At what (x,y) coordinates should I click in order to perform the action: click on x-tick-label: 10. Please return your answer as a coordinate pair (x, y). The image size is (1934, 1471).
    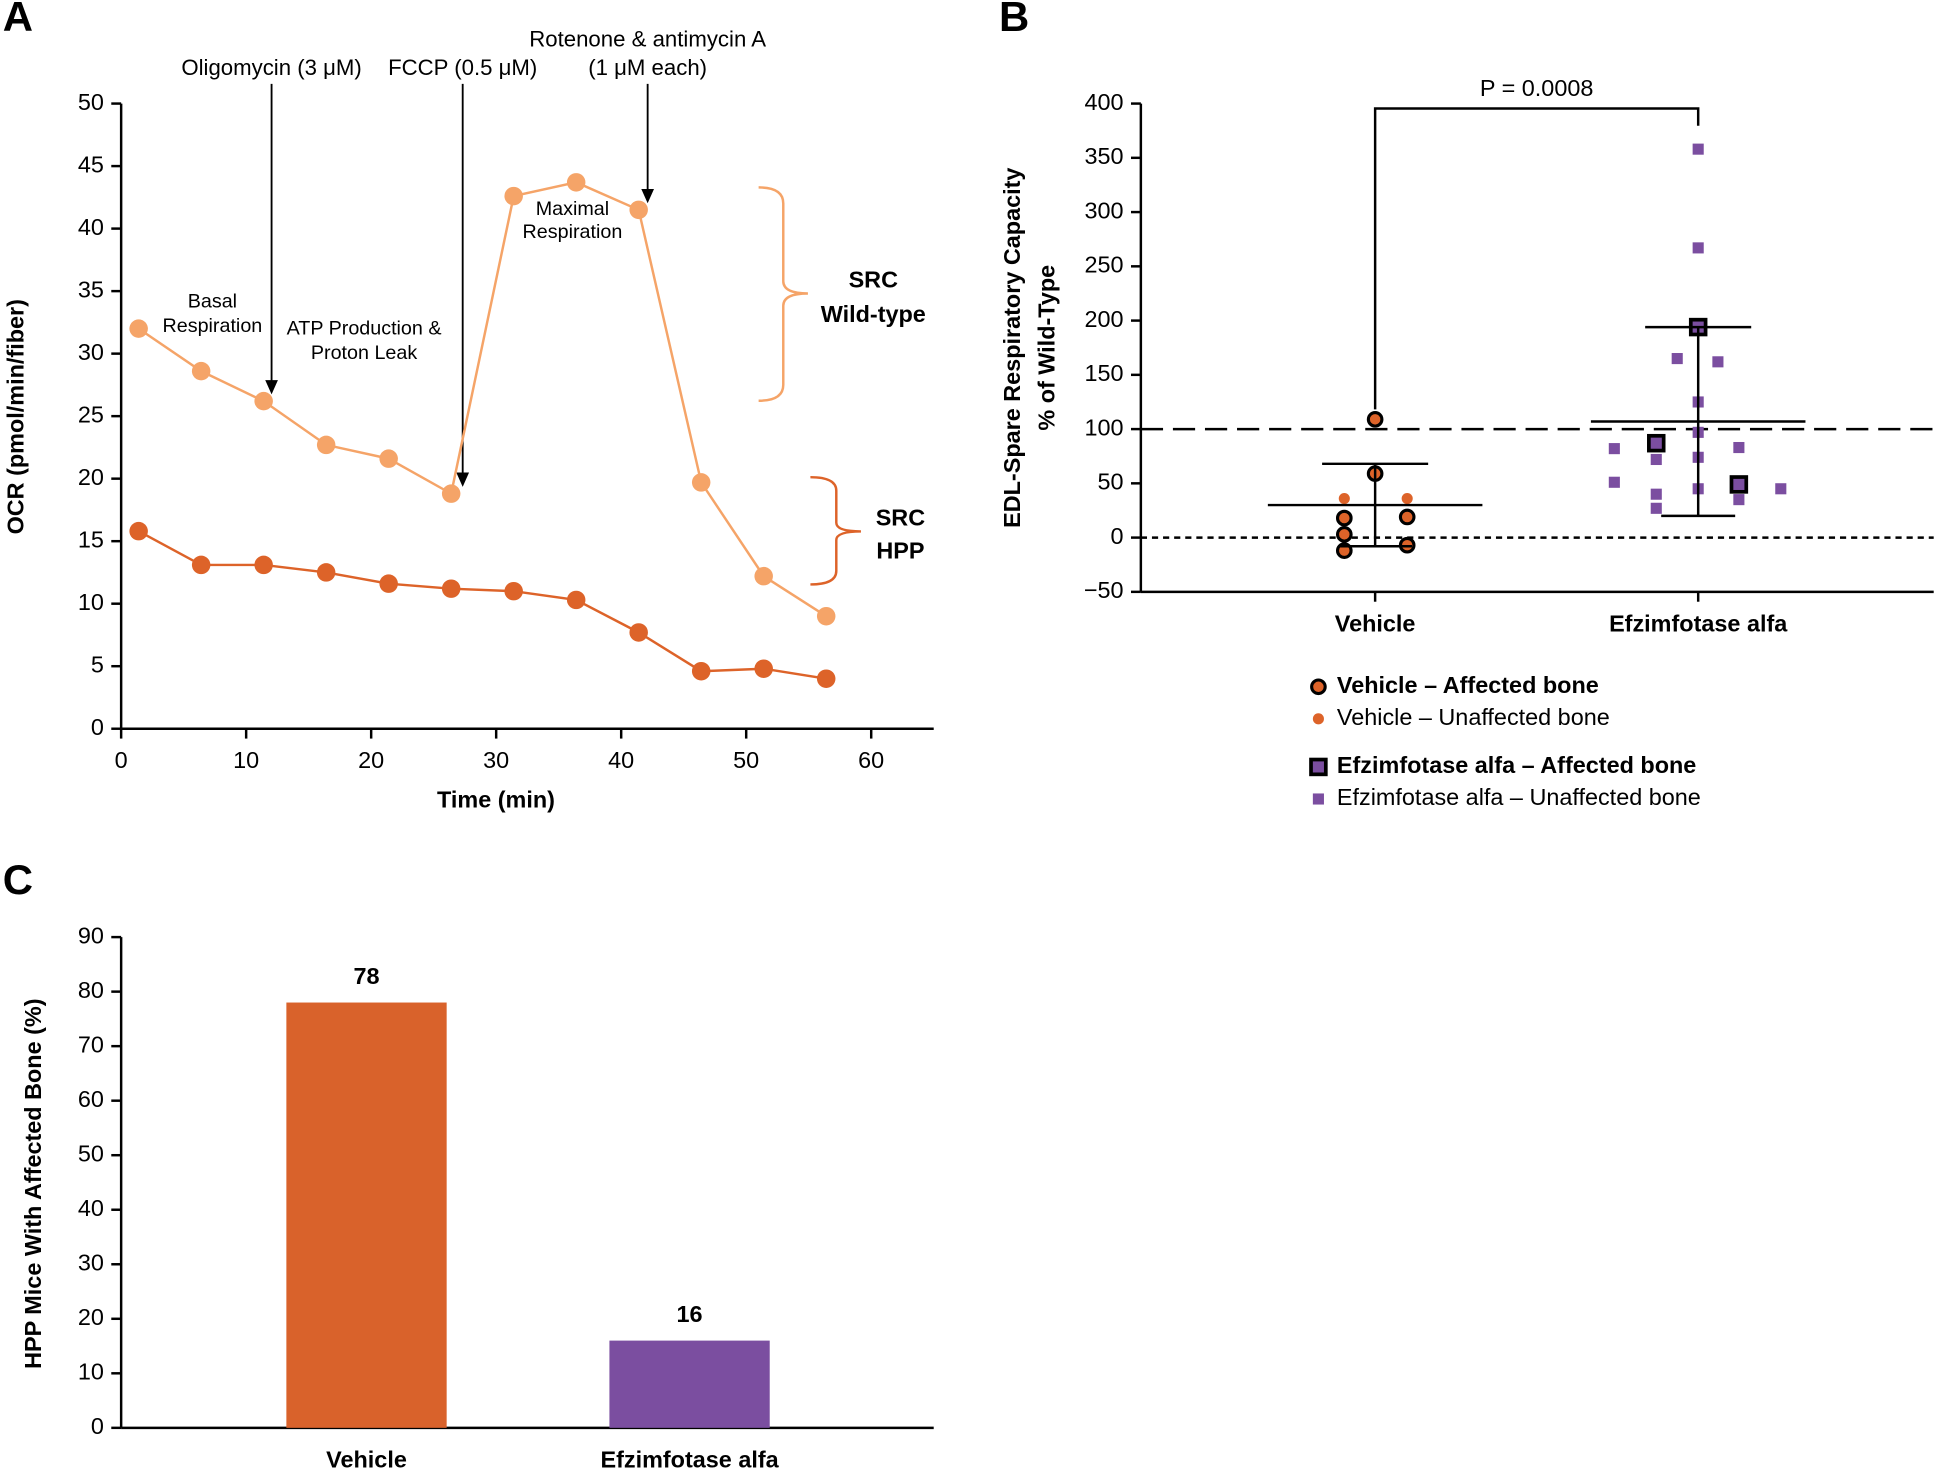
    Looking at the image, I should click on (246, 760).